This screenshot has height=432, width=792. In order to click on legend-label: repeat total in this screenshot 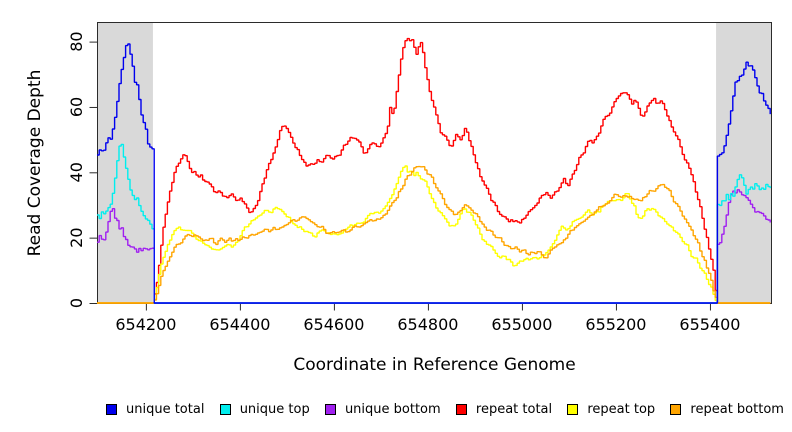, I will do `click(514, 409)`.